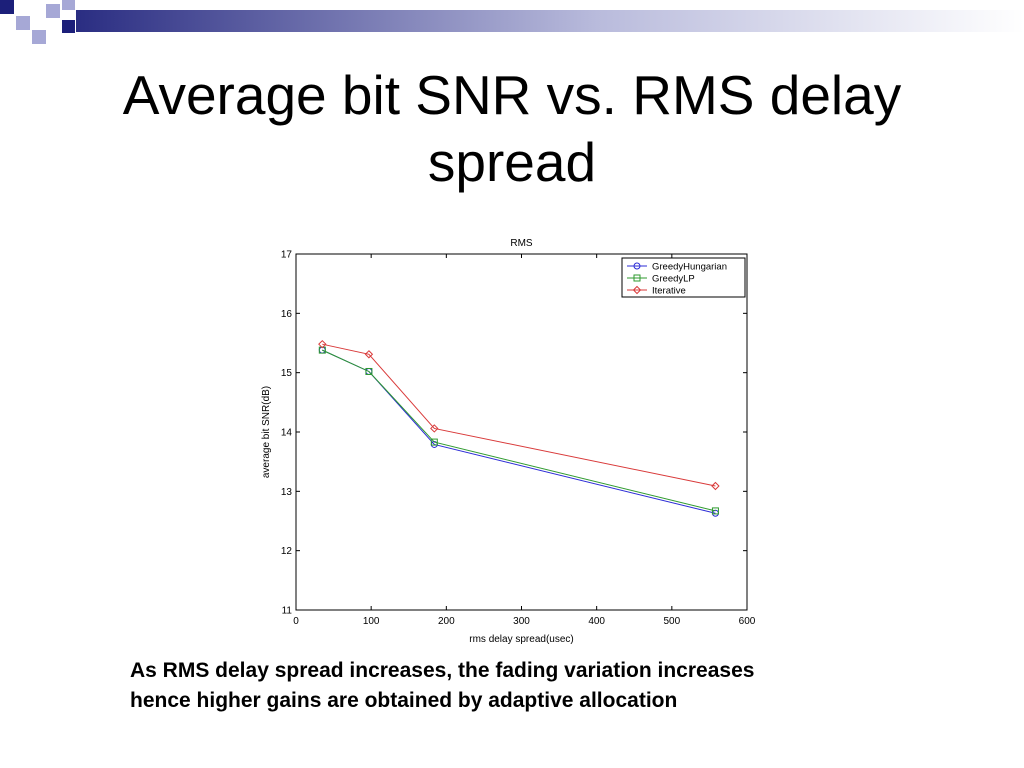 The width and height of the screenshot is (1024, 768). Describe the element at coordinates (637, 290) in the screenshot. I see `legend-marker-iterative` at that location.